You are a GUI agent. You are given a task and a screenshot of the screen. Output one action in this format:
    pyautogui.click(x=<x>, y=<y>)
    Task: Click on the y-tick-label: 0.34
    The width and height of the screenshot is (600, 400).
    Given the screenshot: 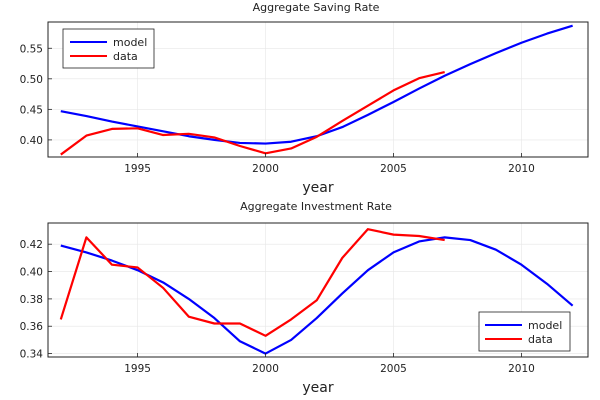 What is the action you would take?
    pyautogui.click(x=32, y=355)
    